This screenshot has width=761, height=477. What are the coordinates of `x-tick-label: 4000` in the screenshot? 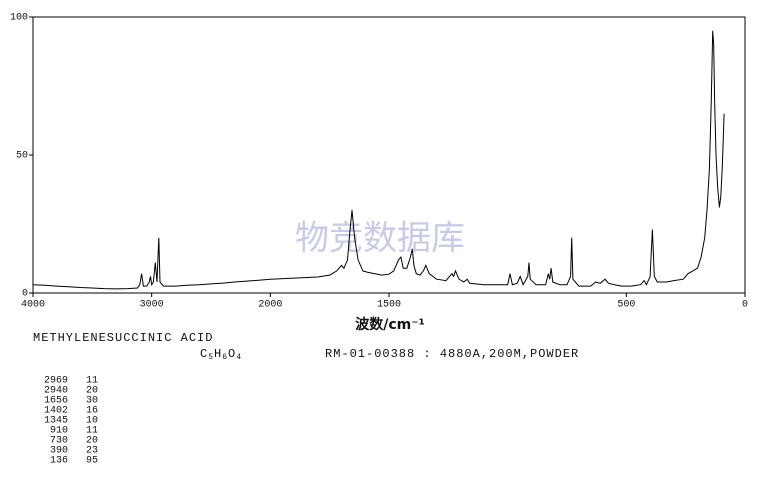 It's located at (33, 305).